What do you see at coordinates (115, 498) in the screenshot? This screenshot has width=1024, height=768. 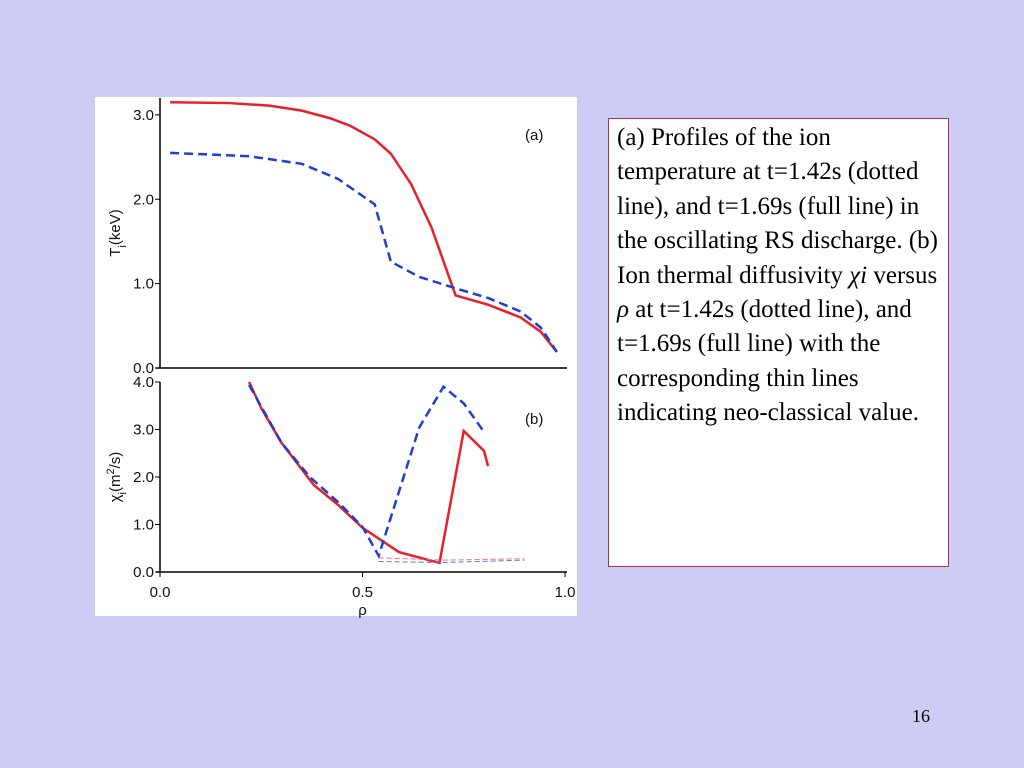 I see `y-axis-label-part: χ` at bounding box center [115, 498].